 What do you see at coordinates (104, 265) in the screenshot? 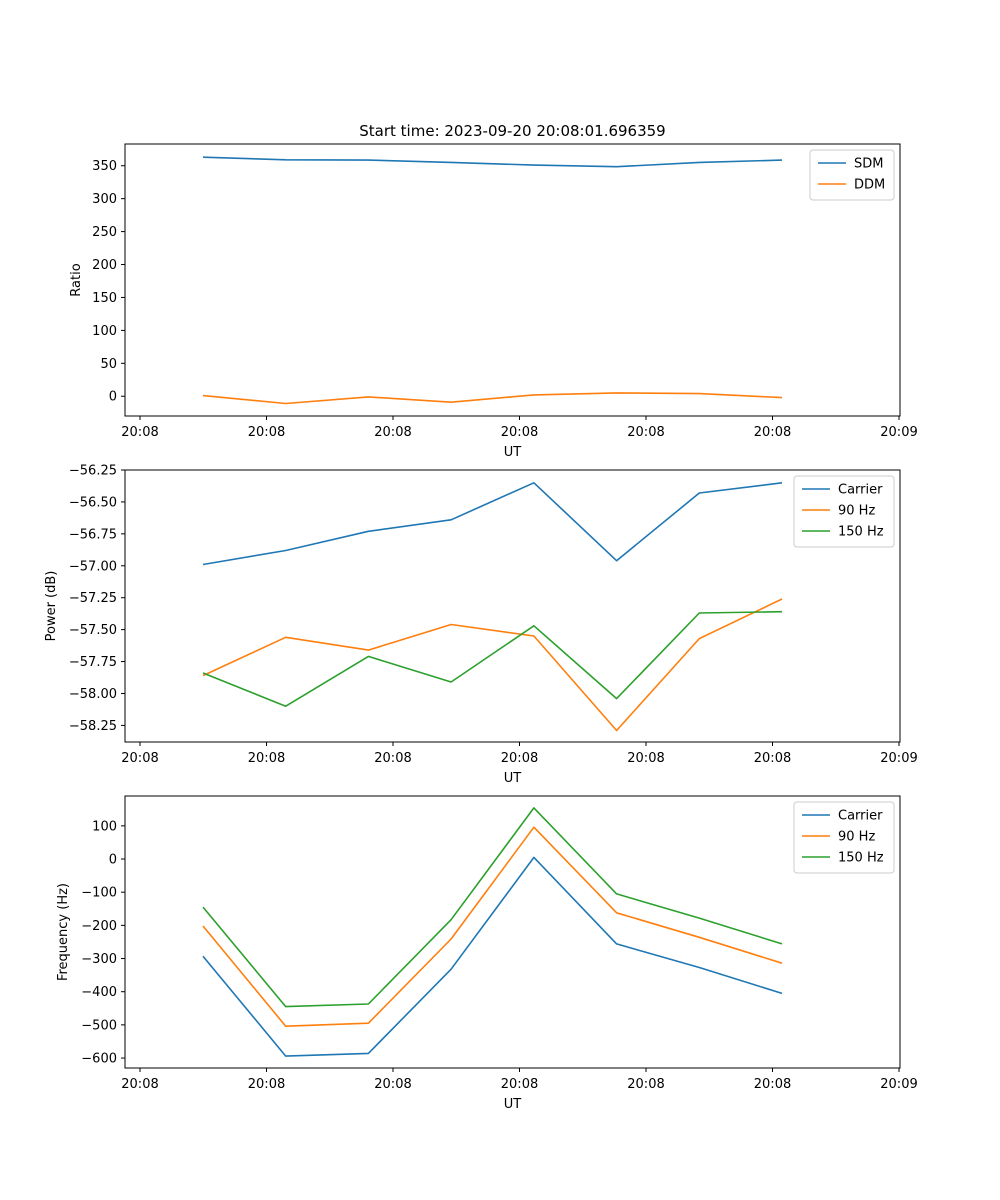
I see `y-tick-label: 200` at bounding box center [104, 265].